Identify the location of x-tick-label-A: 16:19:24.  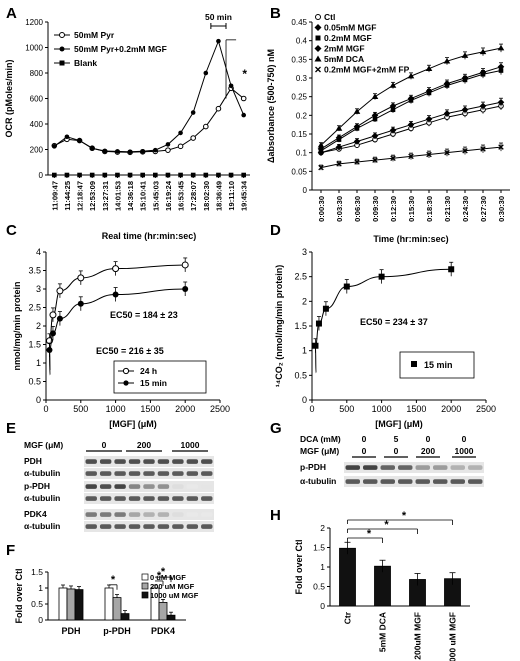
(168, 195).